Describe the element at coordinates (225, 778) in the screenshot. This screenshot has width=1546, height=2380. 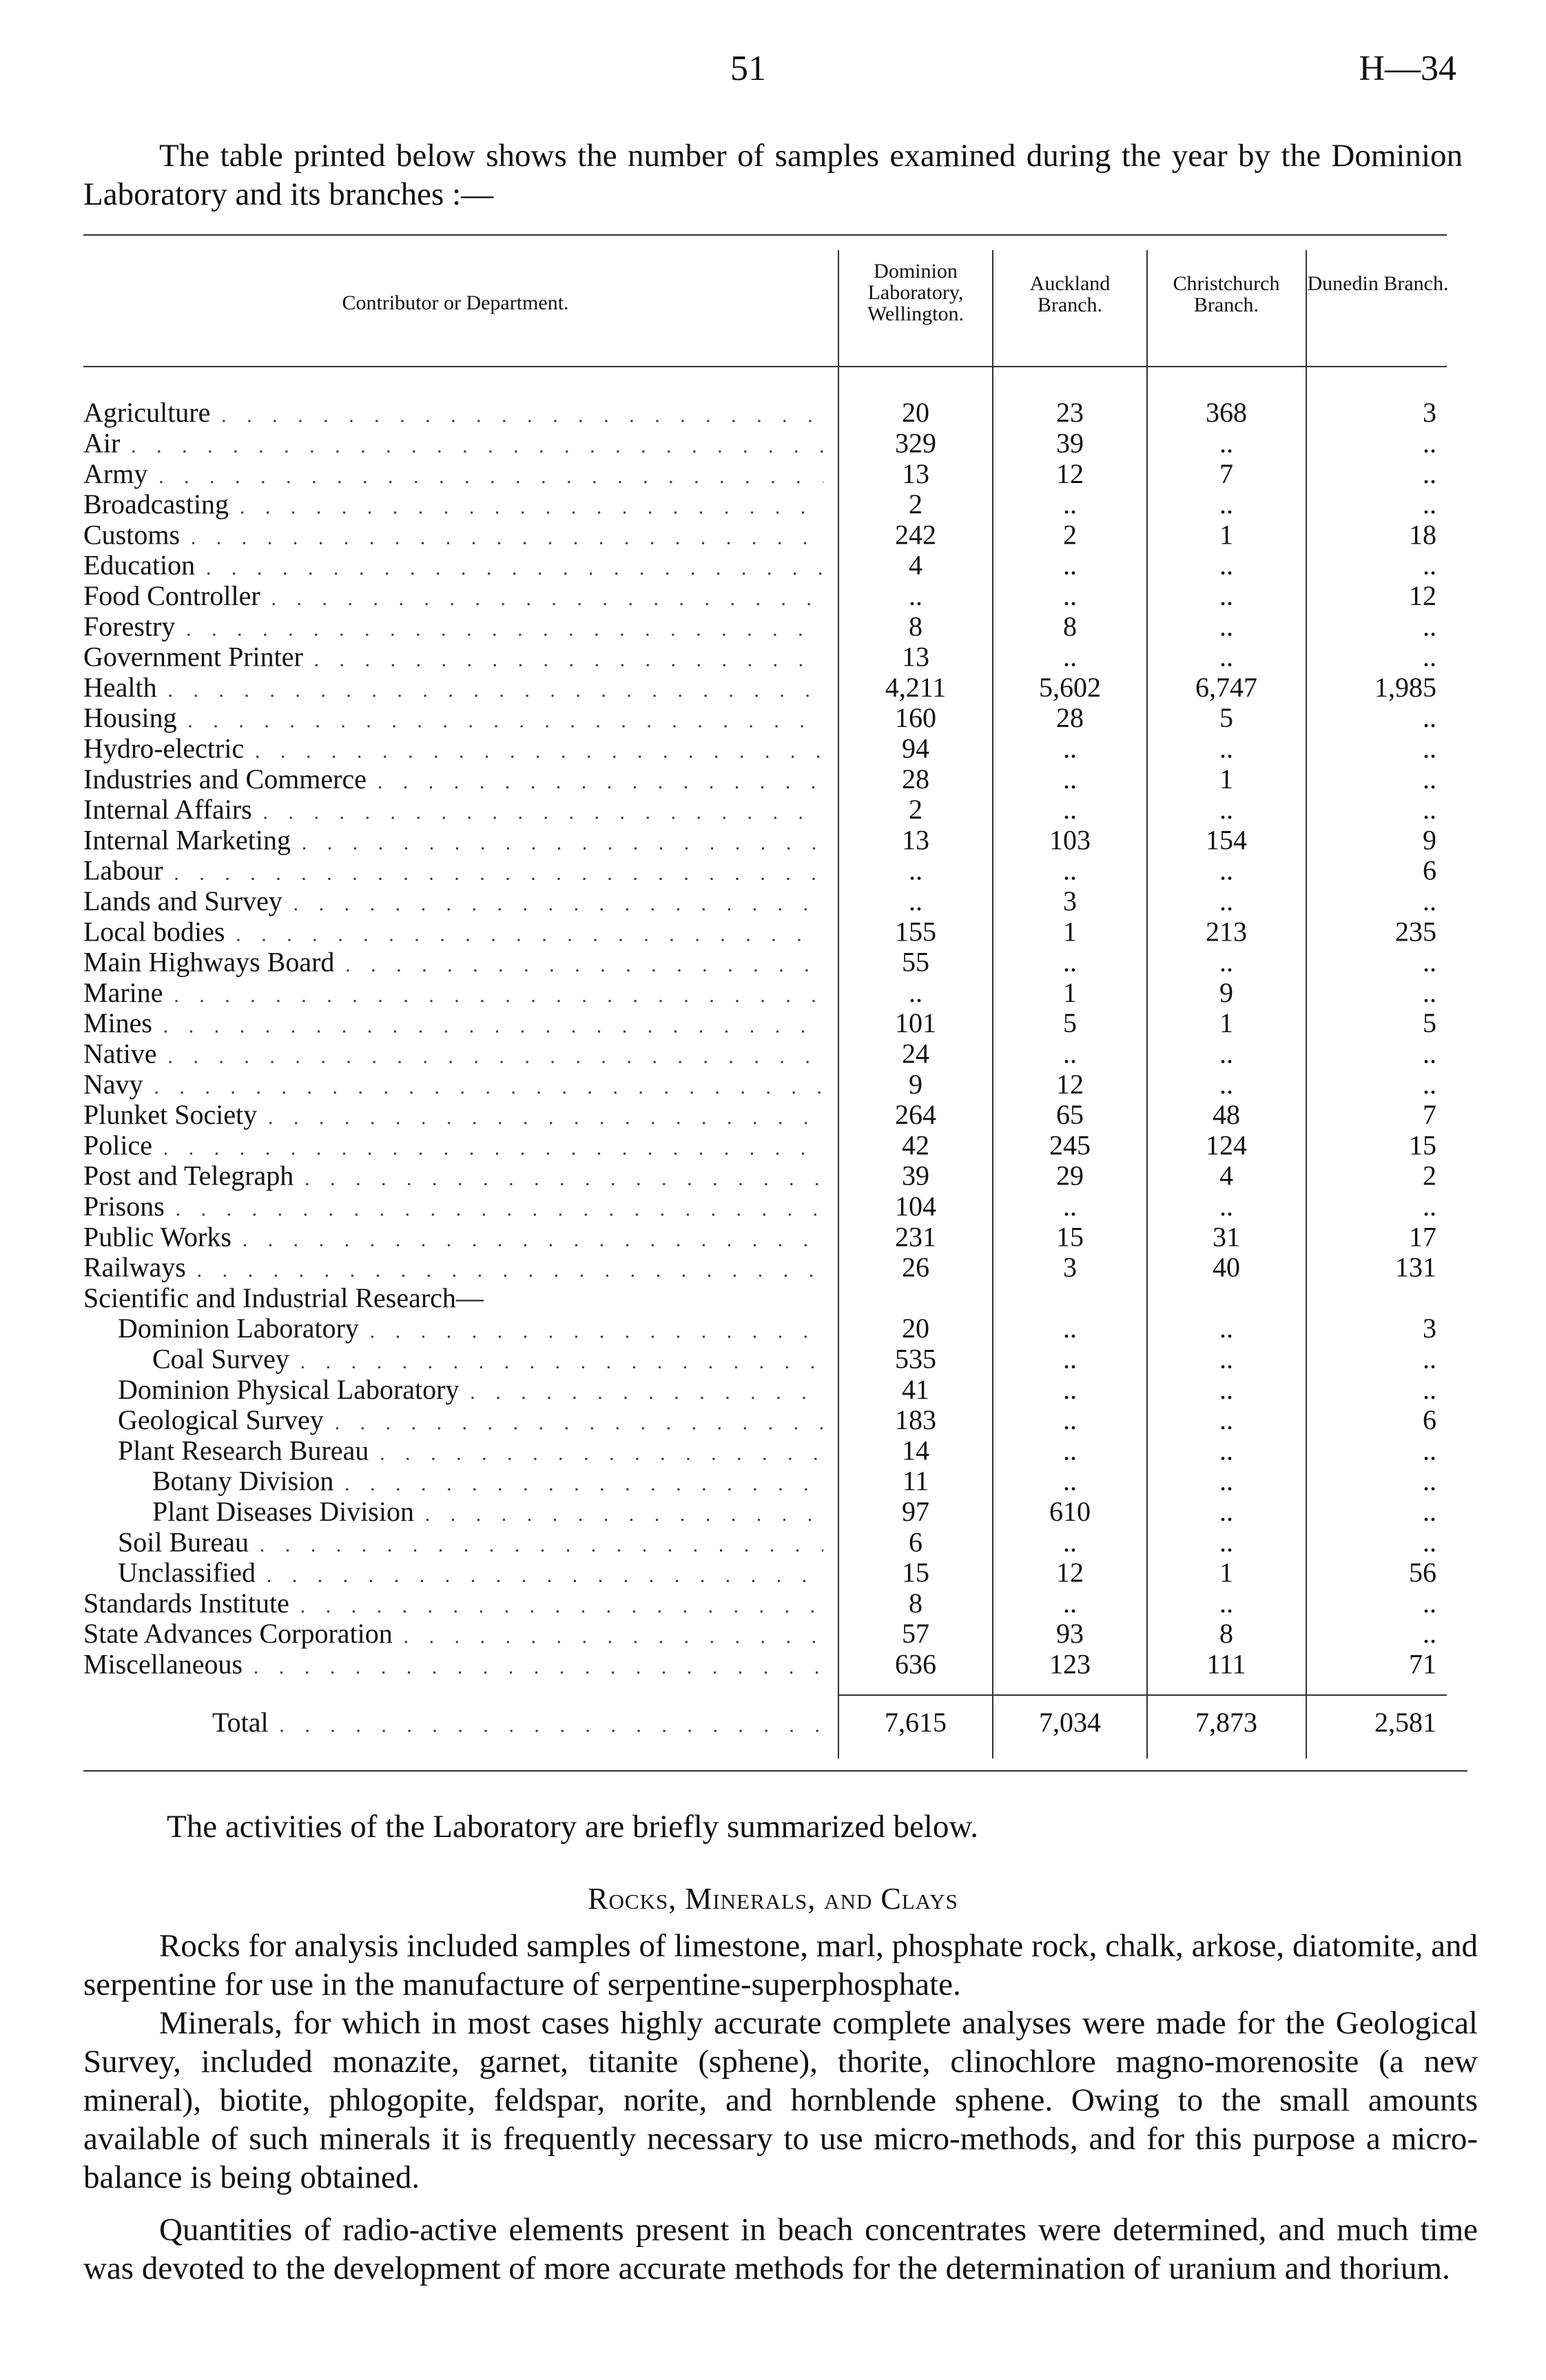
I see `row-label: Industries and Commerce` at that location.